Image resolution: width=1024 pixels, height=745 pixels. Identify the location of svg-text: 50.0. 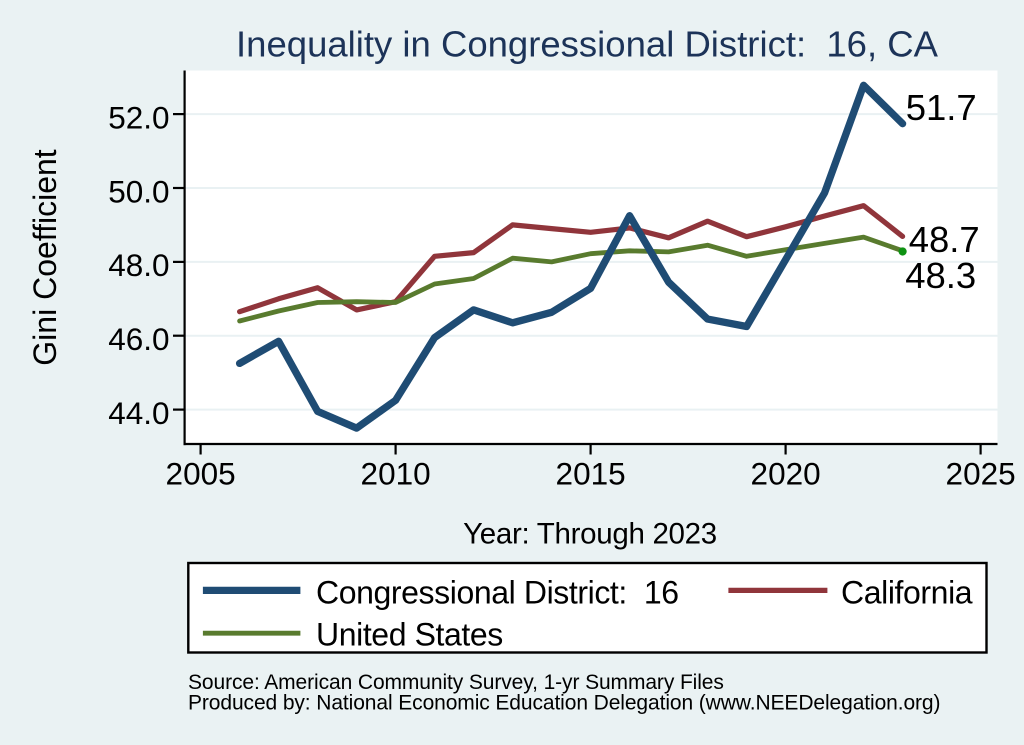
(138, 191).